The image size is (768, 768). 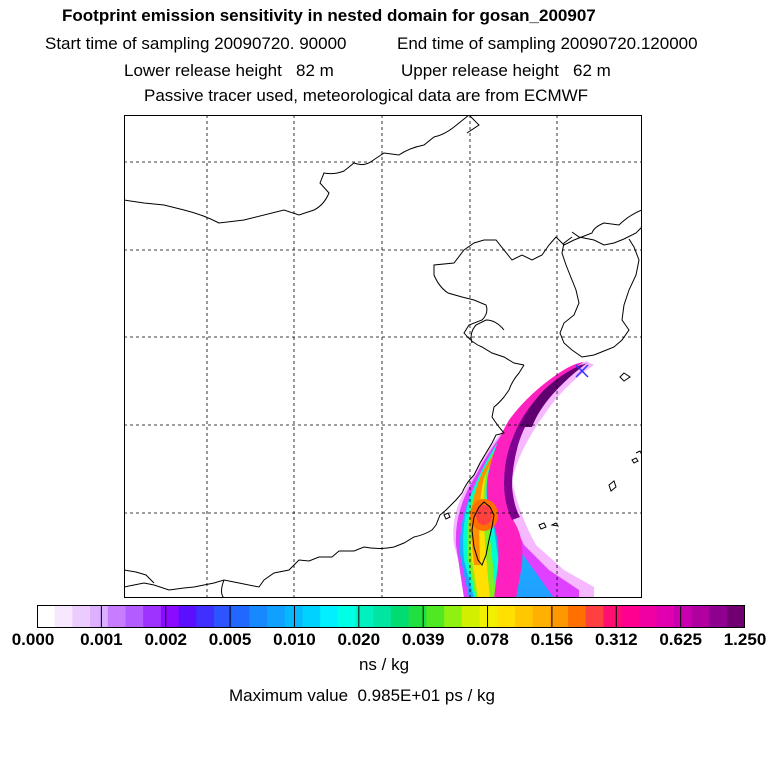 I want to click on colorbar-tick-label: 0.312, so click(x=616, y=639).